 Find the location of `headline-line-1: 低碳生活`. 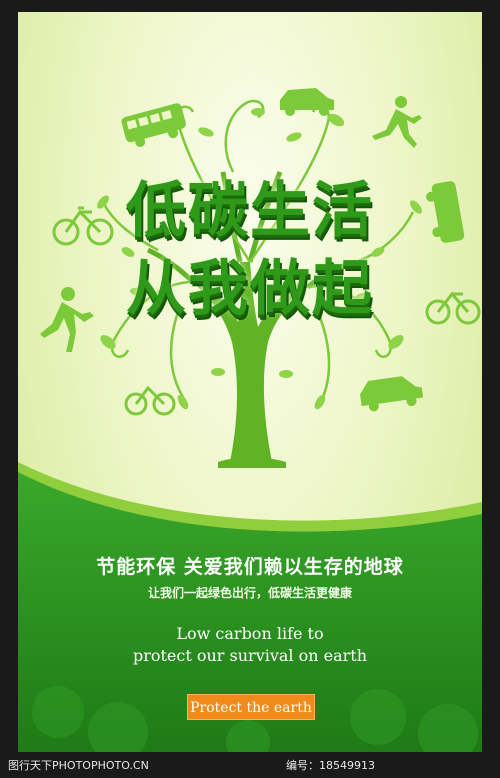

headline-line-1: 低碳生活 is located at coordinates (250, 211).